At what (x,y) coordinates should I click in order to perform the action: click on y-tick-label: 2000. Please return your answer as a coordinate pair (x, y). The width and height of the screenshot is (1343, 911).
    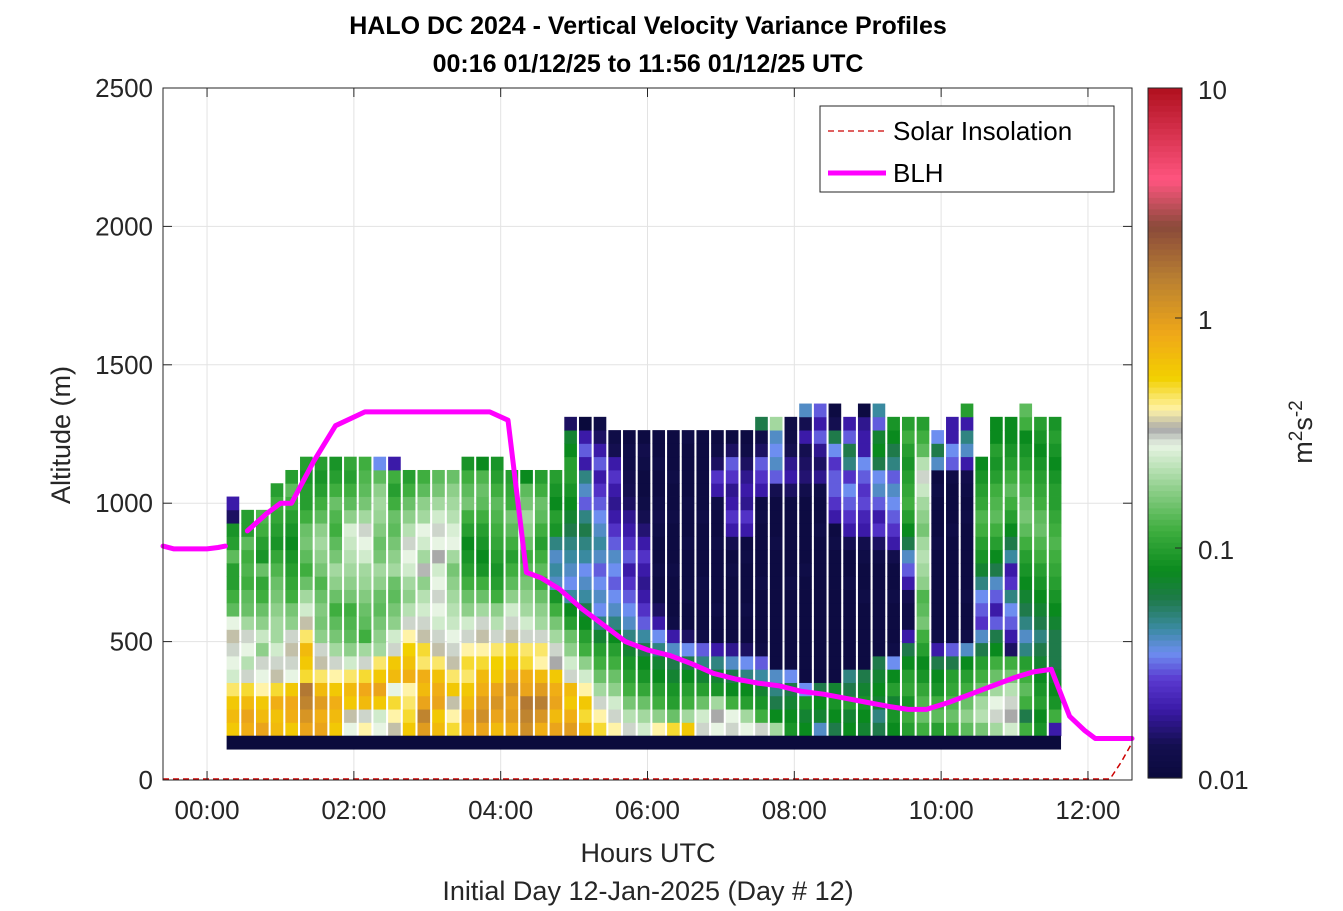
    Looking at the image, I should click on (124, 226).